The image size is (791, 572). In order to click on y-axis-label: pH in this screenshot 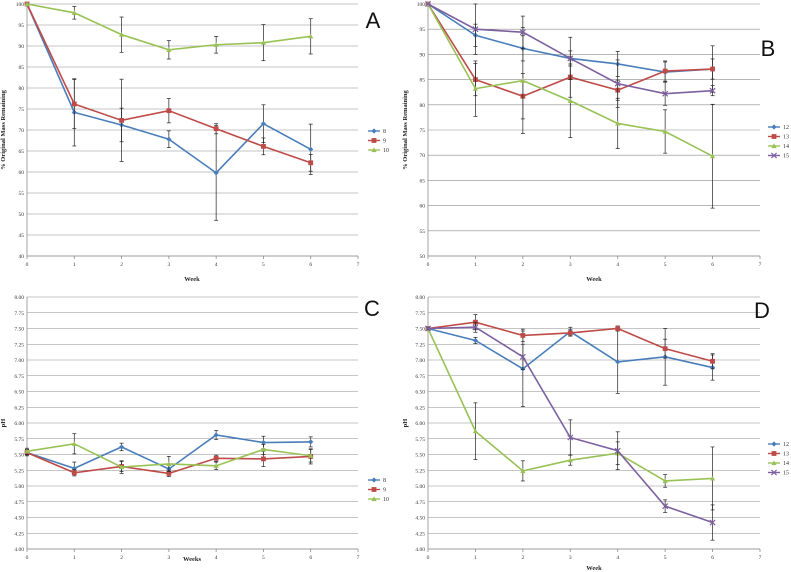, I will do `click(3, 423)`.